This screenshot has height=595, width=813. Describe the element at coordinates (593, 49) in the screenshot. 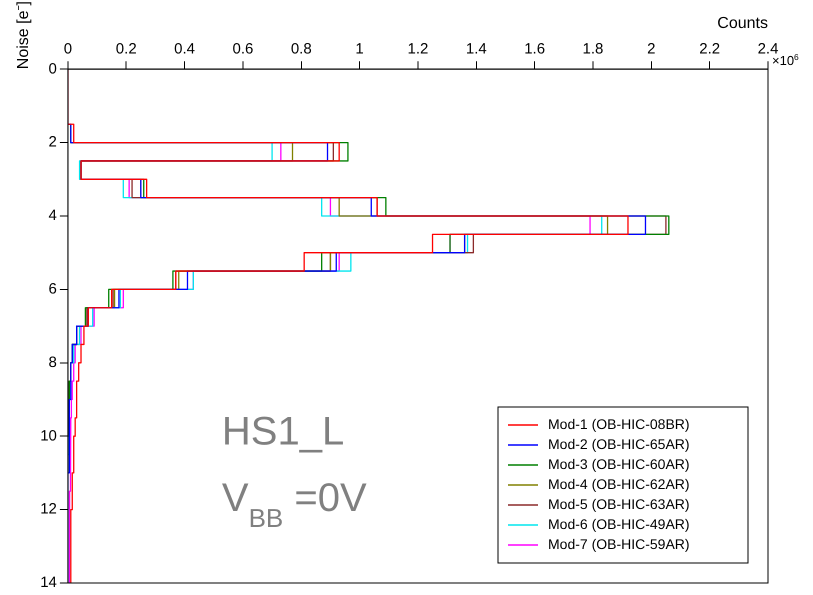

I see `x-tick-label: 1.8` at that location.